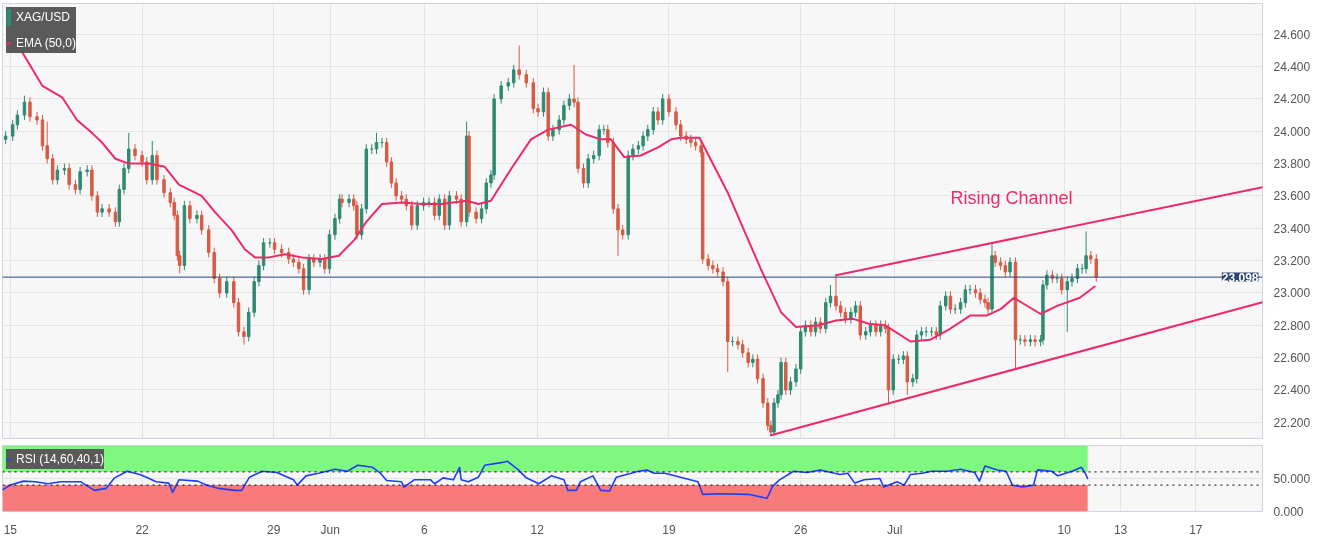  I want to click on y-tick-label: 50.000, so click(1292, 479).